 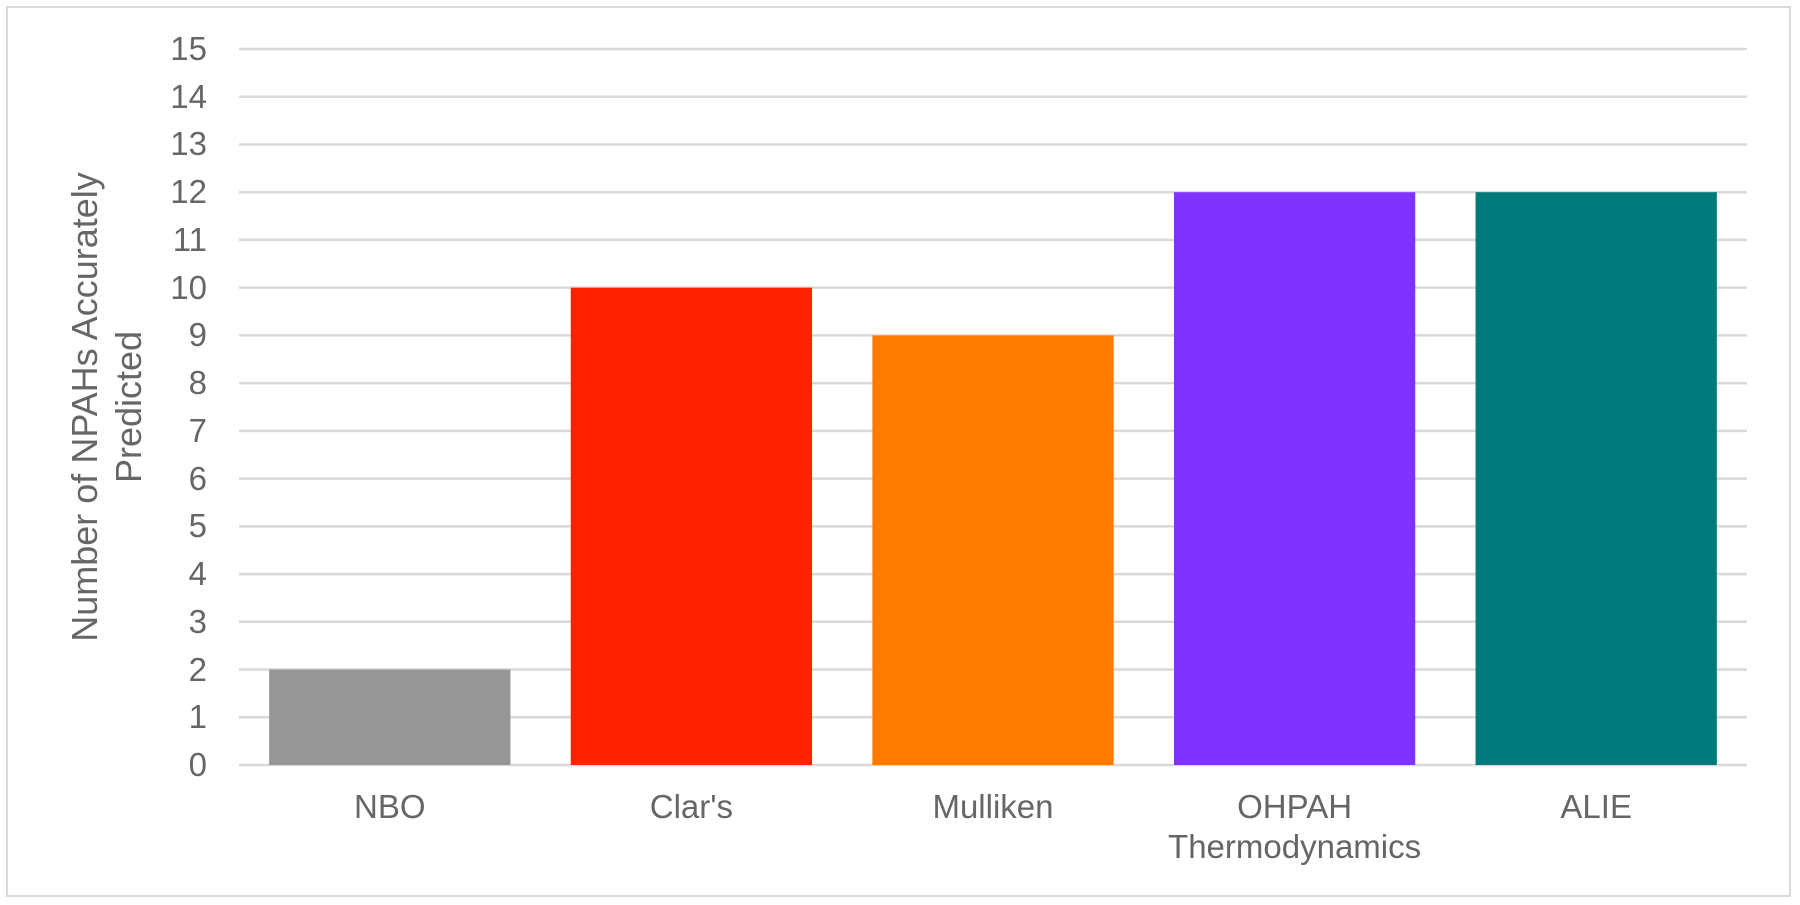 What do you see at coordinates (1596, 806) in the screenshot?
I see `x-tick-label: ALIE` at bounding box center [1596, 806].